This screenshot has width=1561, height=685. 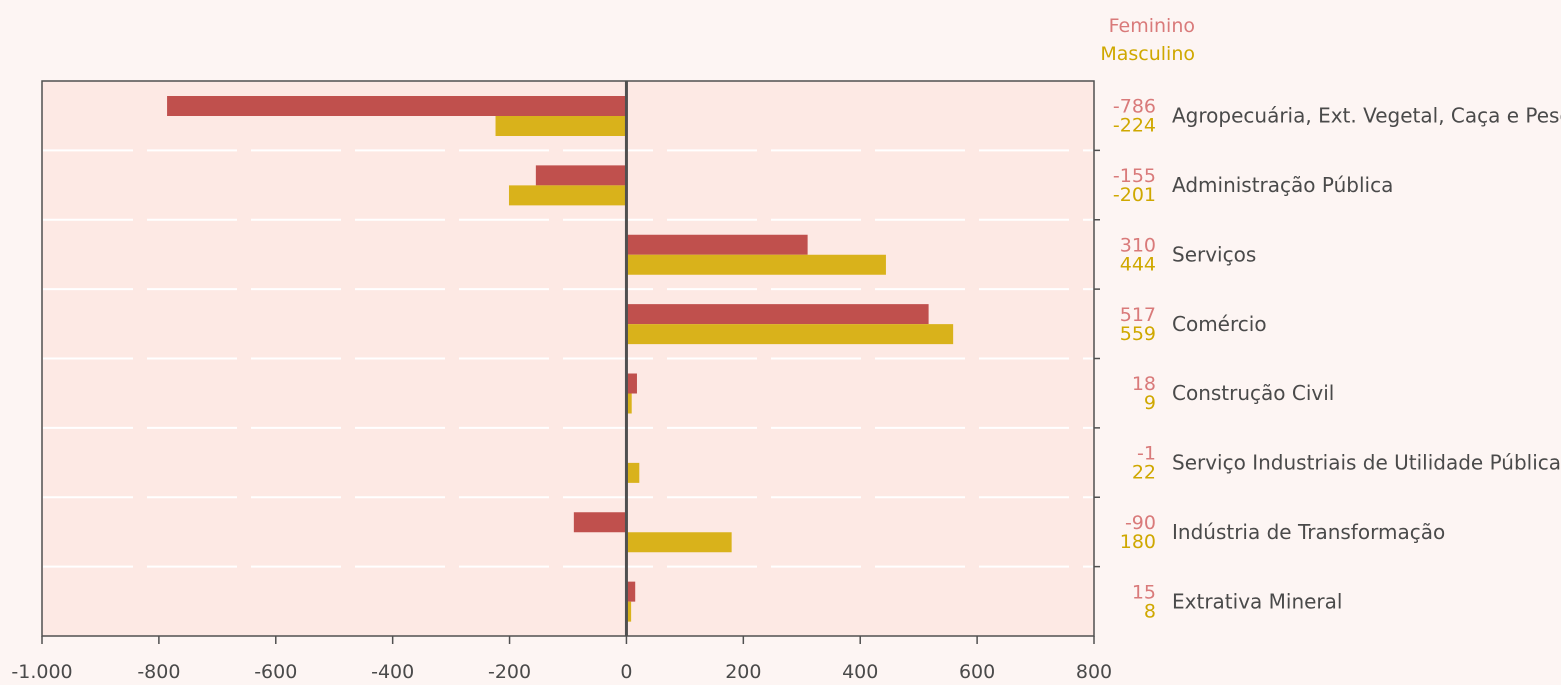 What do you see at coordinates (1144, 384) in the screenshot?
I see `value-label-feminino: 18` at bounding box center [1144, 384].